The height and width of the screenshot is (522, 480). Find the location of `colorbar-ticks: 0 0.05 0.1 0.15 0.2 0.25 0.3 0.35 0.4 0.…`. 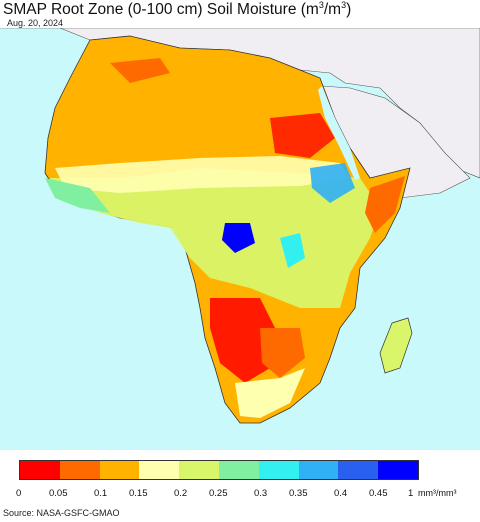

colorbar-ticks: 0 0.05 0.1 0.15 0.2 0.25 0.3 0.35 0.4 0.… is located at coordinates (240, 495).